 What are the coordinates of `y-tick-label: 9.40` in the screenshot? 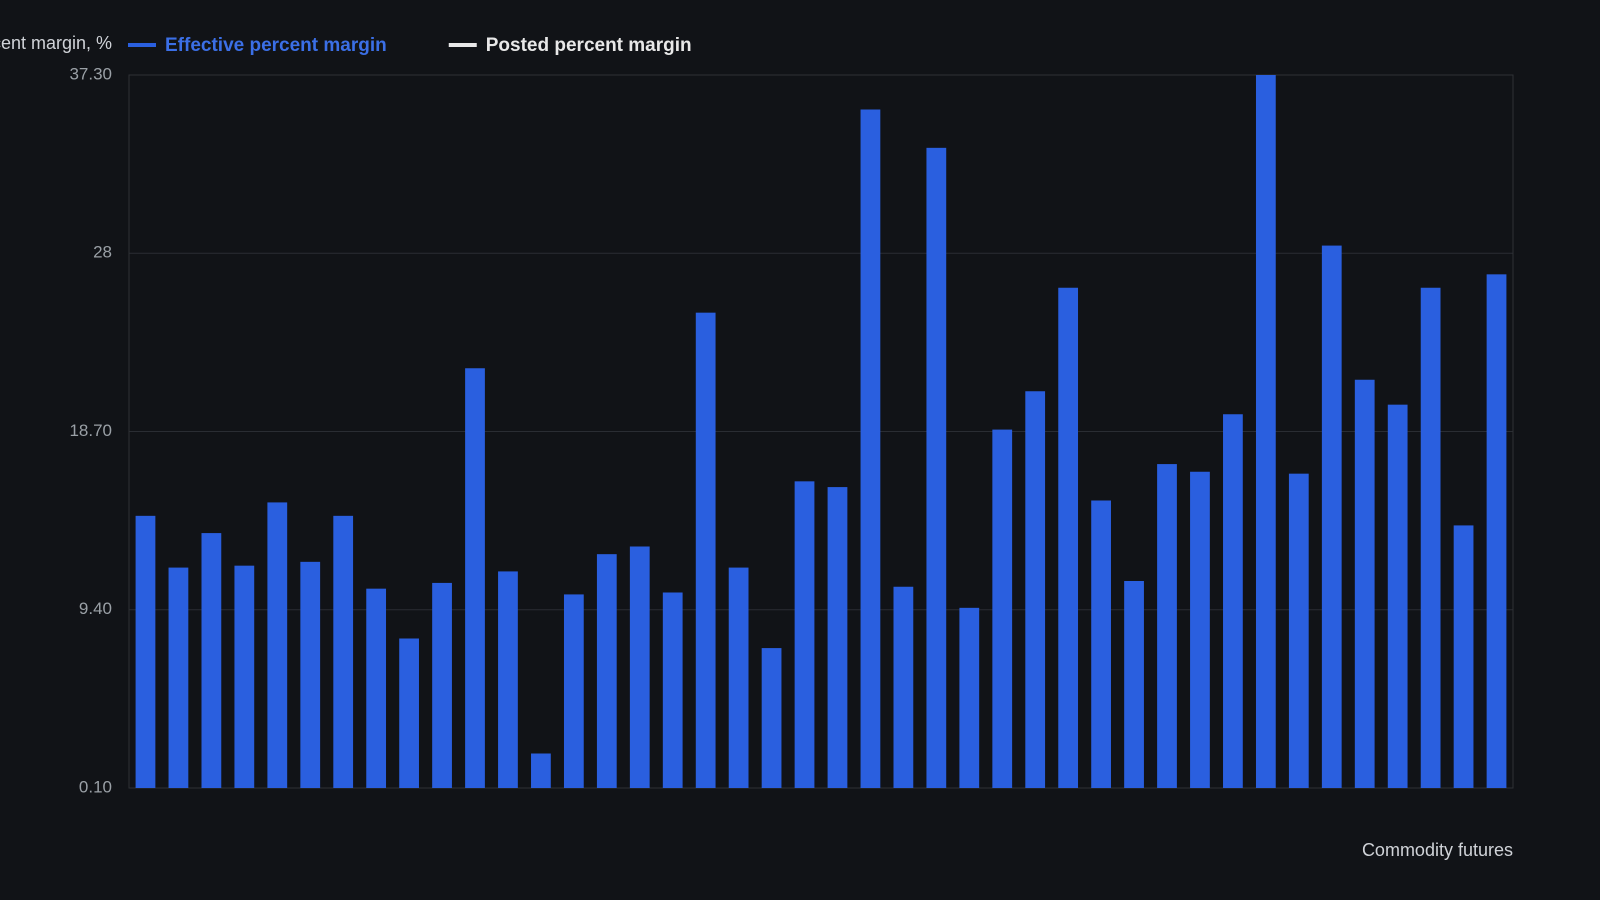 It's located at (95, 608).